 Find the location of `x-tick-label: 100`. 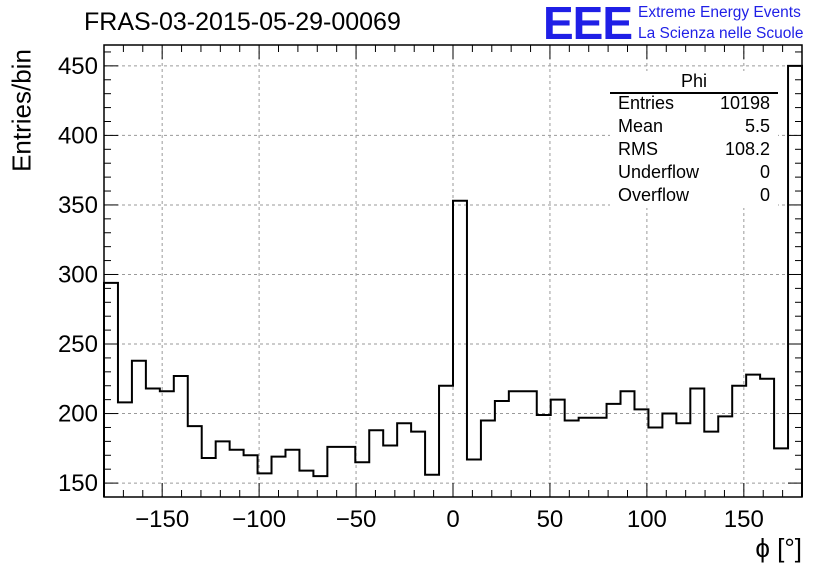

x-tick-label: 100 is located at coordinates (647, 519).